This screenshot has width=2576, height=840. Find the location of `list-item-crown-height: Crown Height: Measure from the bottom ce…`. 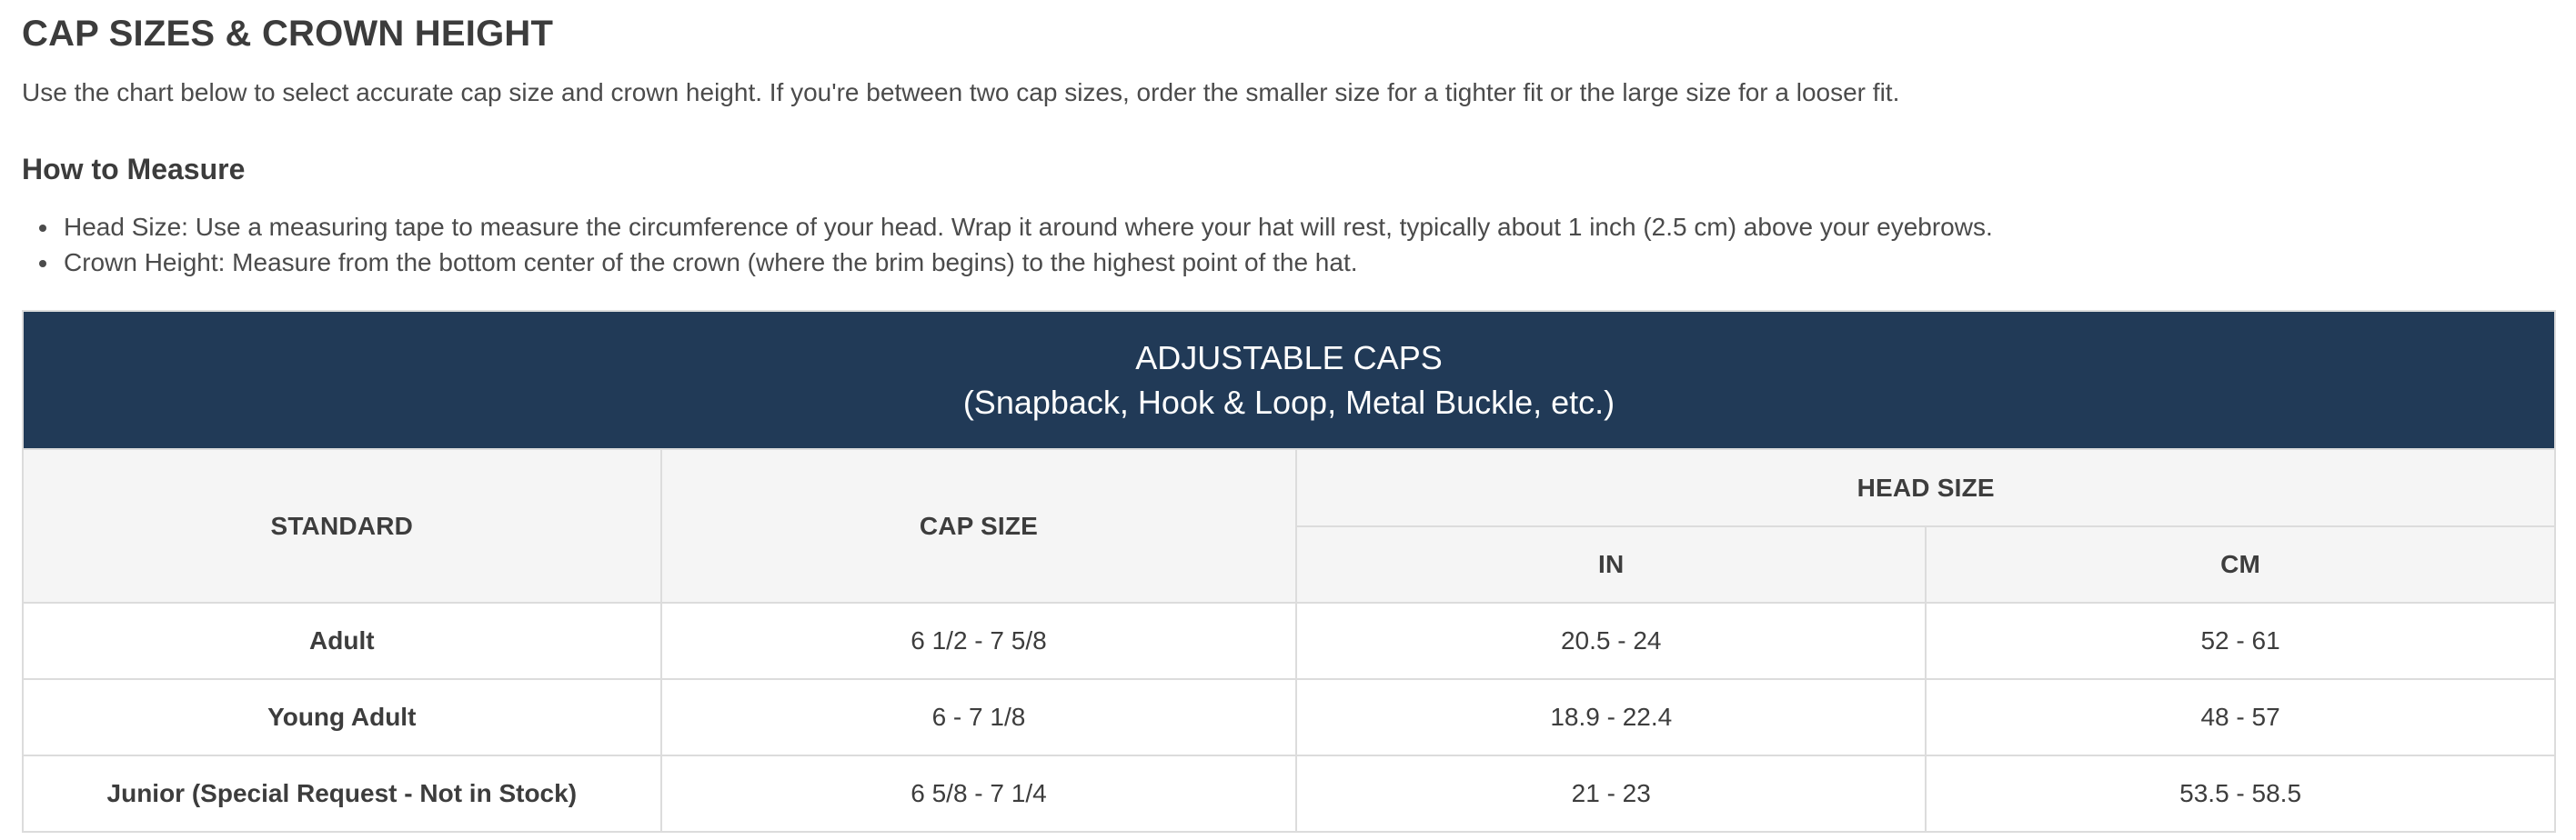

list-item-crown-height: Crown Height: Measure from the bottom ce… is located at coordinates (1308, 262).